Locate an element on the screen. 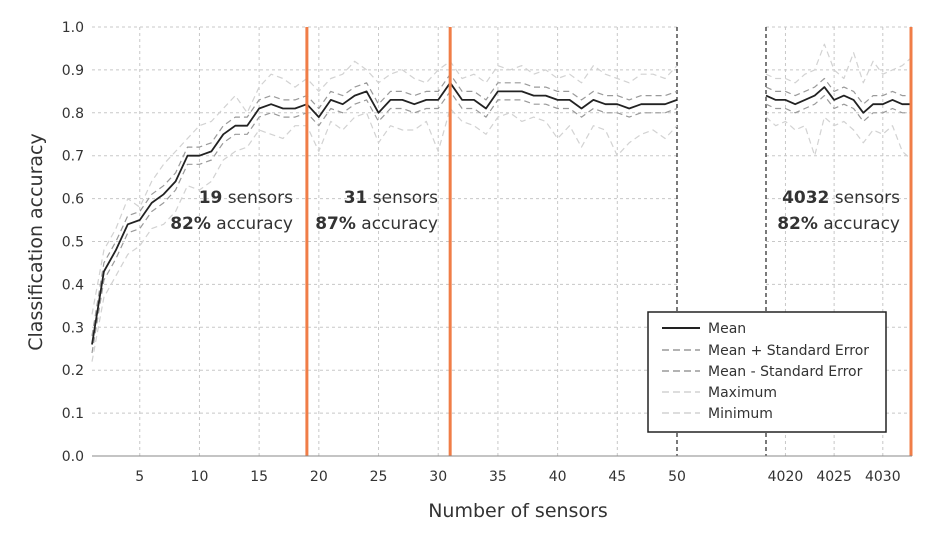 This screenshot has width=932, height=534. y-tick-label: 0.7 is located at coordinates (73, 157).